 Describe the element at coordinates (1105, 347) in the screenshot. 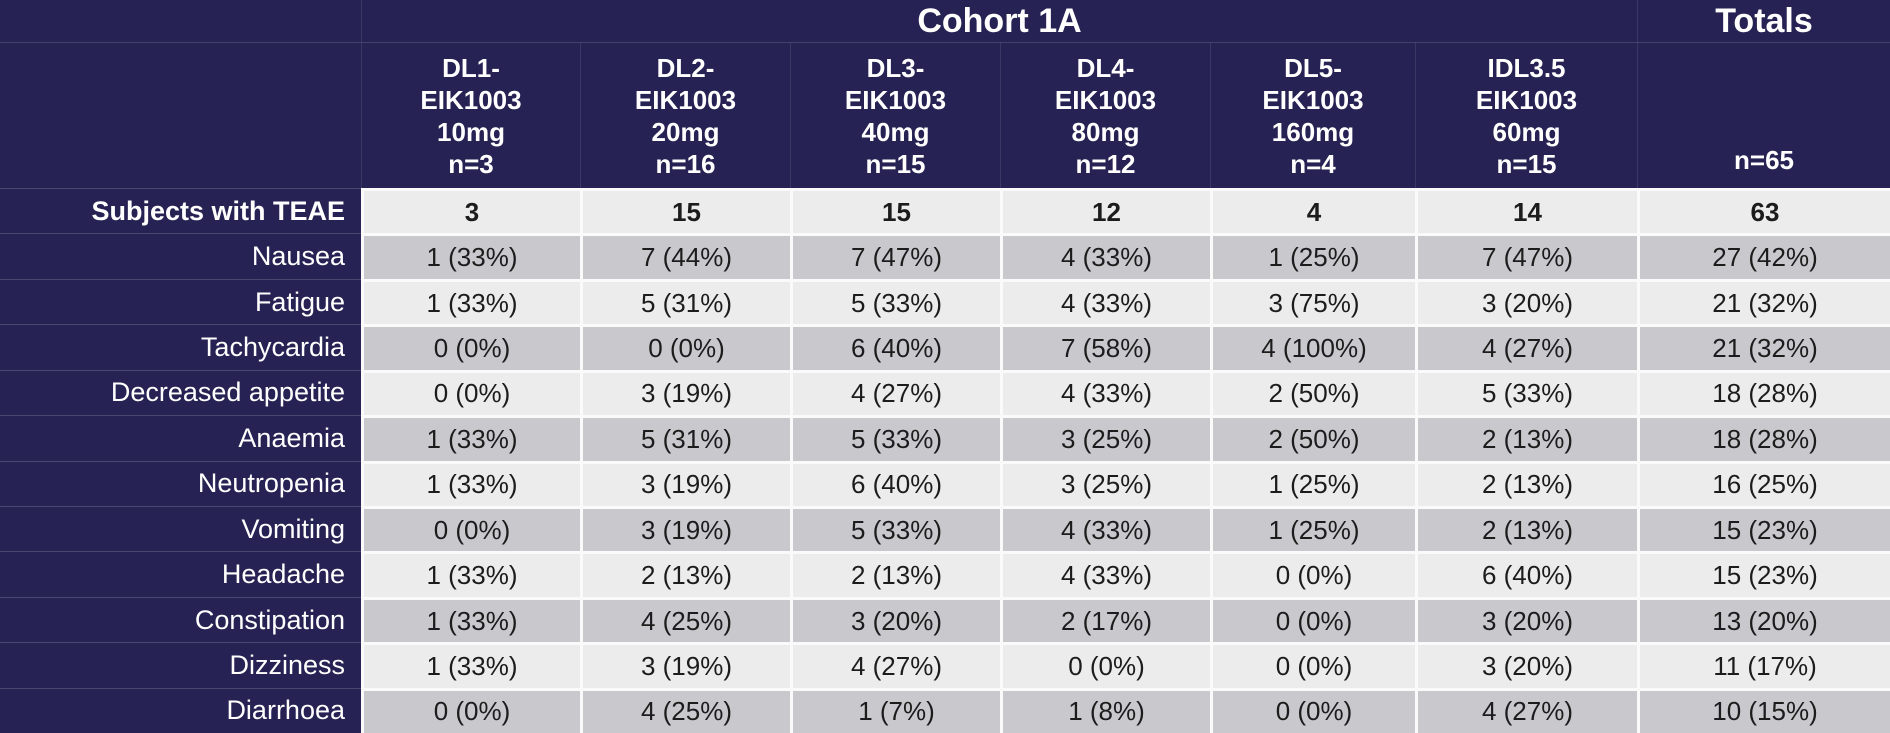

I see `value-cell-dl4: 7 (58%)` at that location.